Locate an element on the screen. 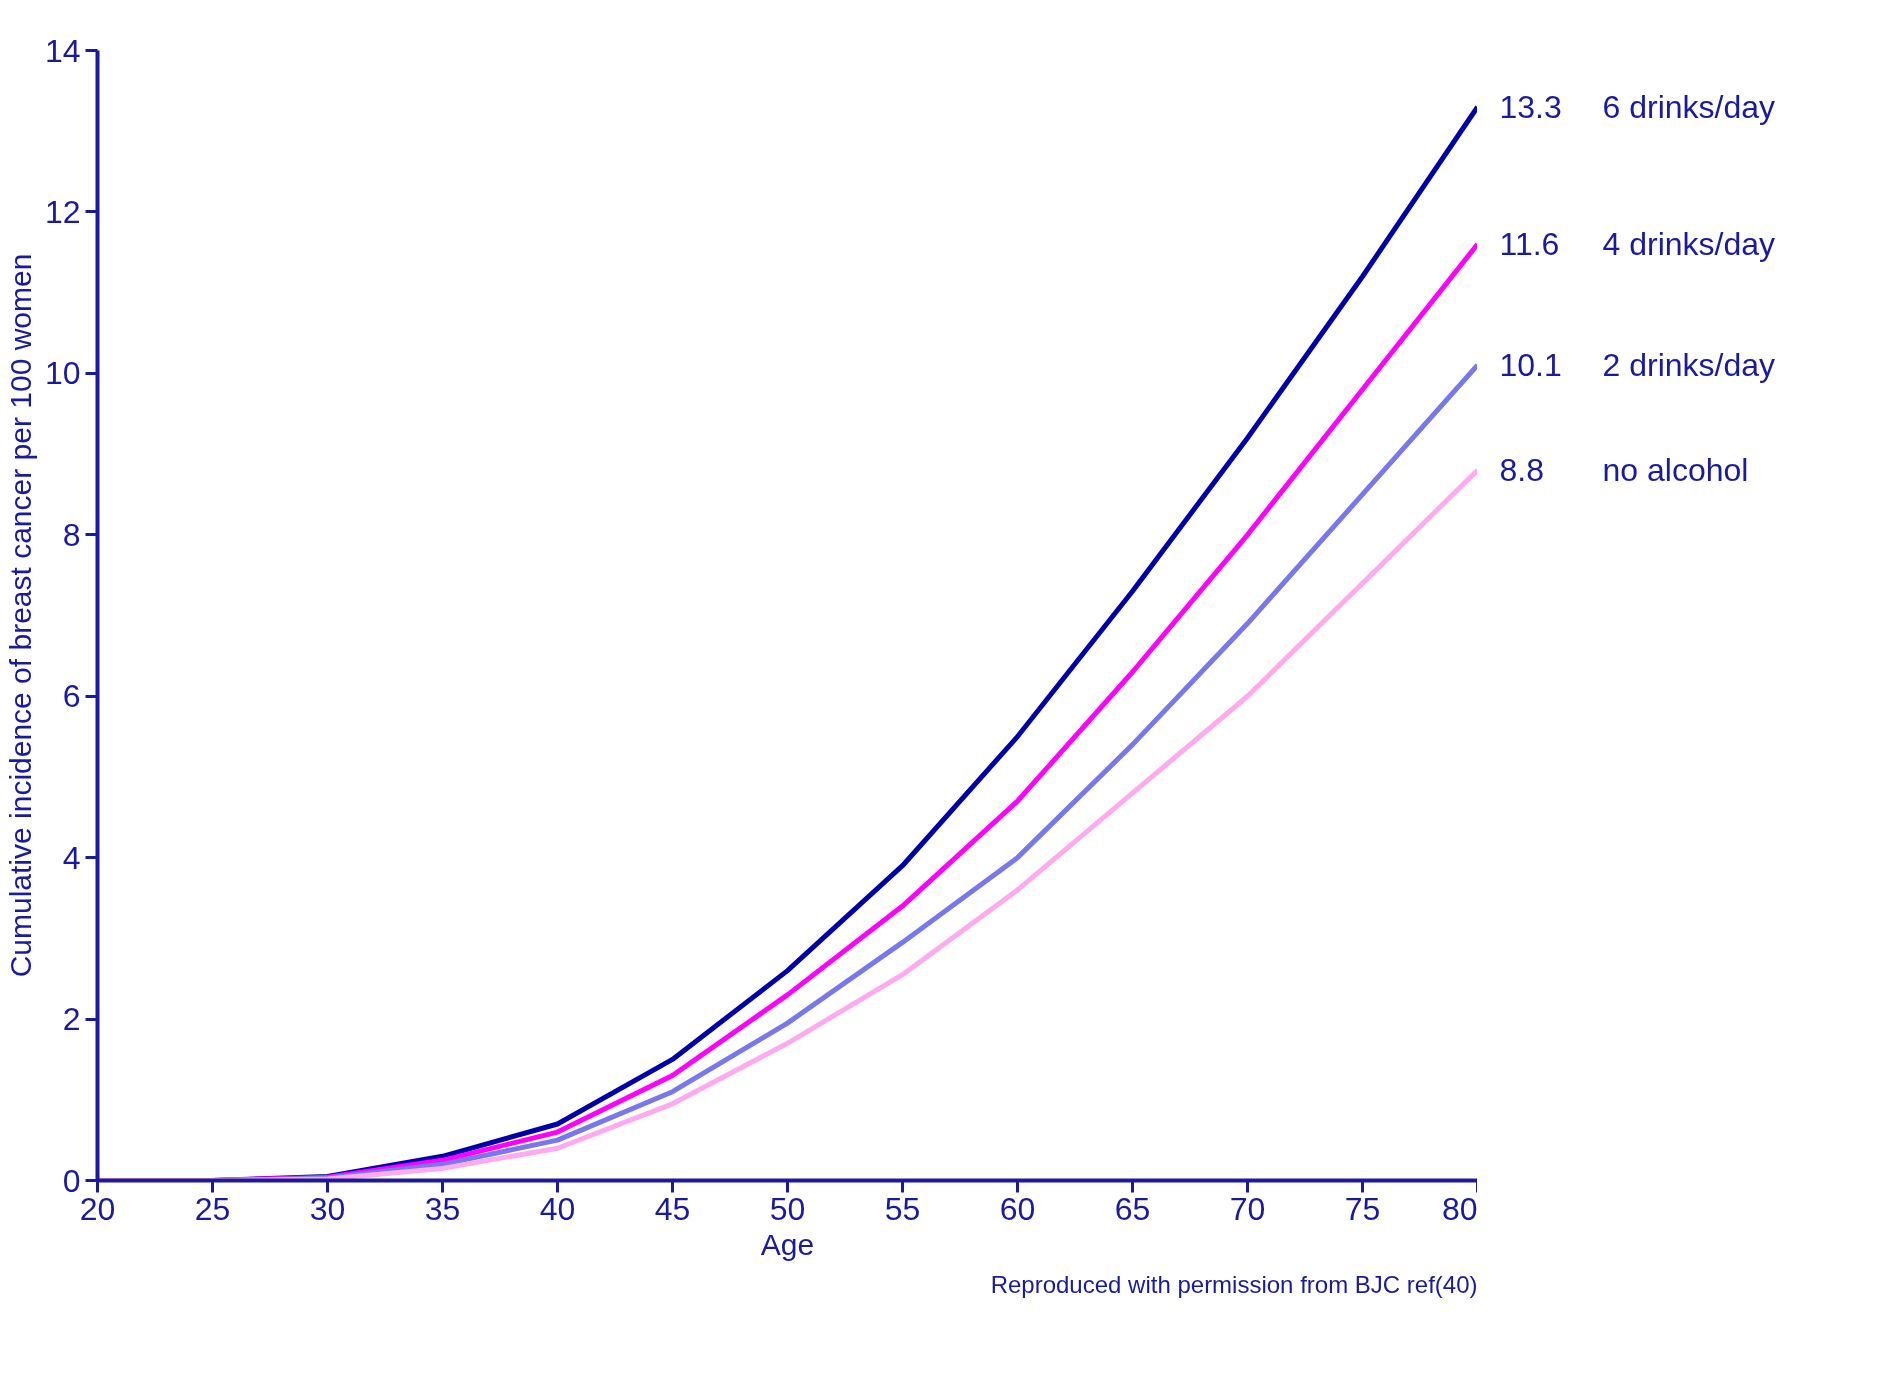 The height and width of the screenshot is (1378, 1903). x-tick-label: 65 is located at coordinates (1132, 1208).